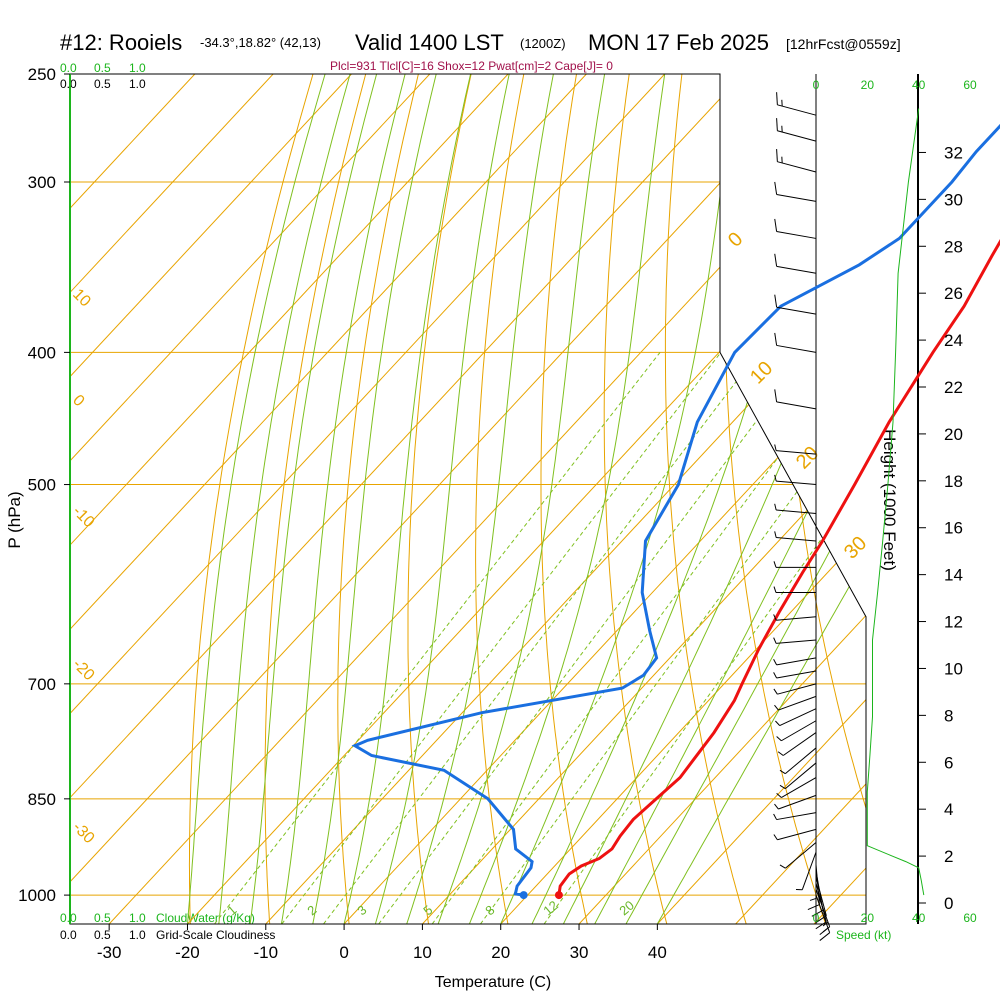 This screenshot has width=1000, height=1000. Describe the element at coordinates (839, 499) in the screenshot. I see `isotherm-line` at that location.